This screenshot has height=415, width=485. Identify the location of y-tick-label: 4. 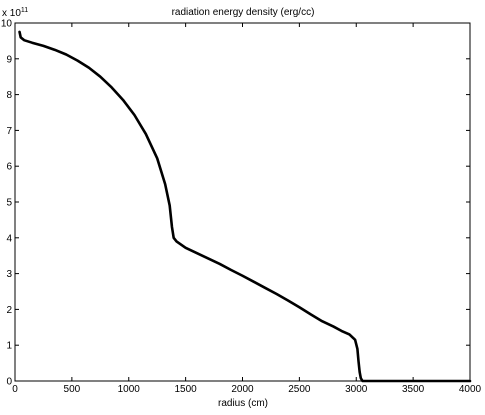
(9, 238).